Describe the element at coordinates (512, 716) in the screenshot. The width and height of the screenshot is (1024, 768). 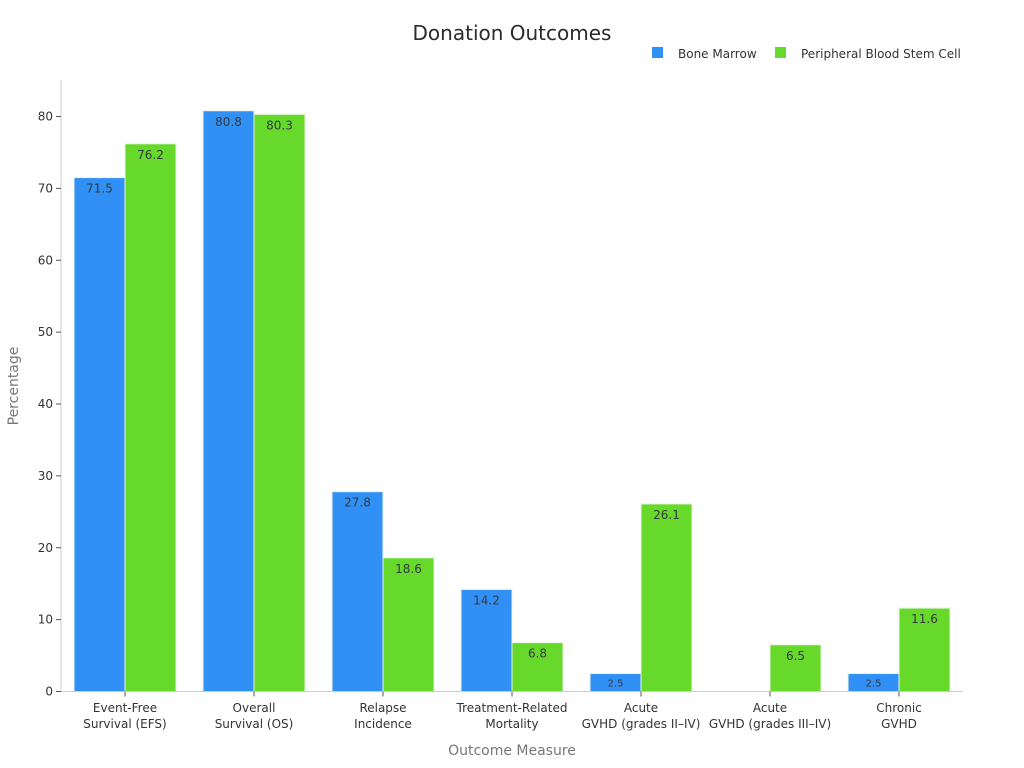
I see `x-tick-label: Treatment-Related Mortality` at that location.